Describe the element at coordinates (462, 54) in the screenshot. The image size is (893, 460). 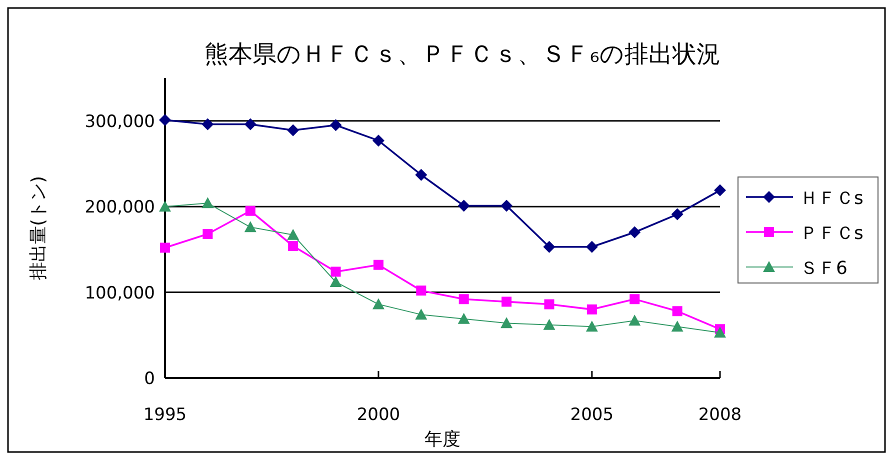
I see `chart-title: 熊本県のＨＦＣｓ、ＰＦＣｓ、ＳＦ₆の排出状況` at that location.